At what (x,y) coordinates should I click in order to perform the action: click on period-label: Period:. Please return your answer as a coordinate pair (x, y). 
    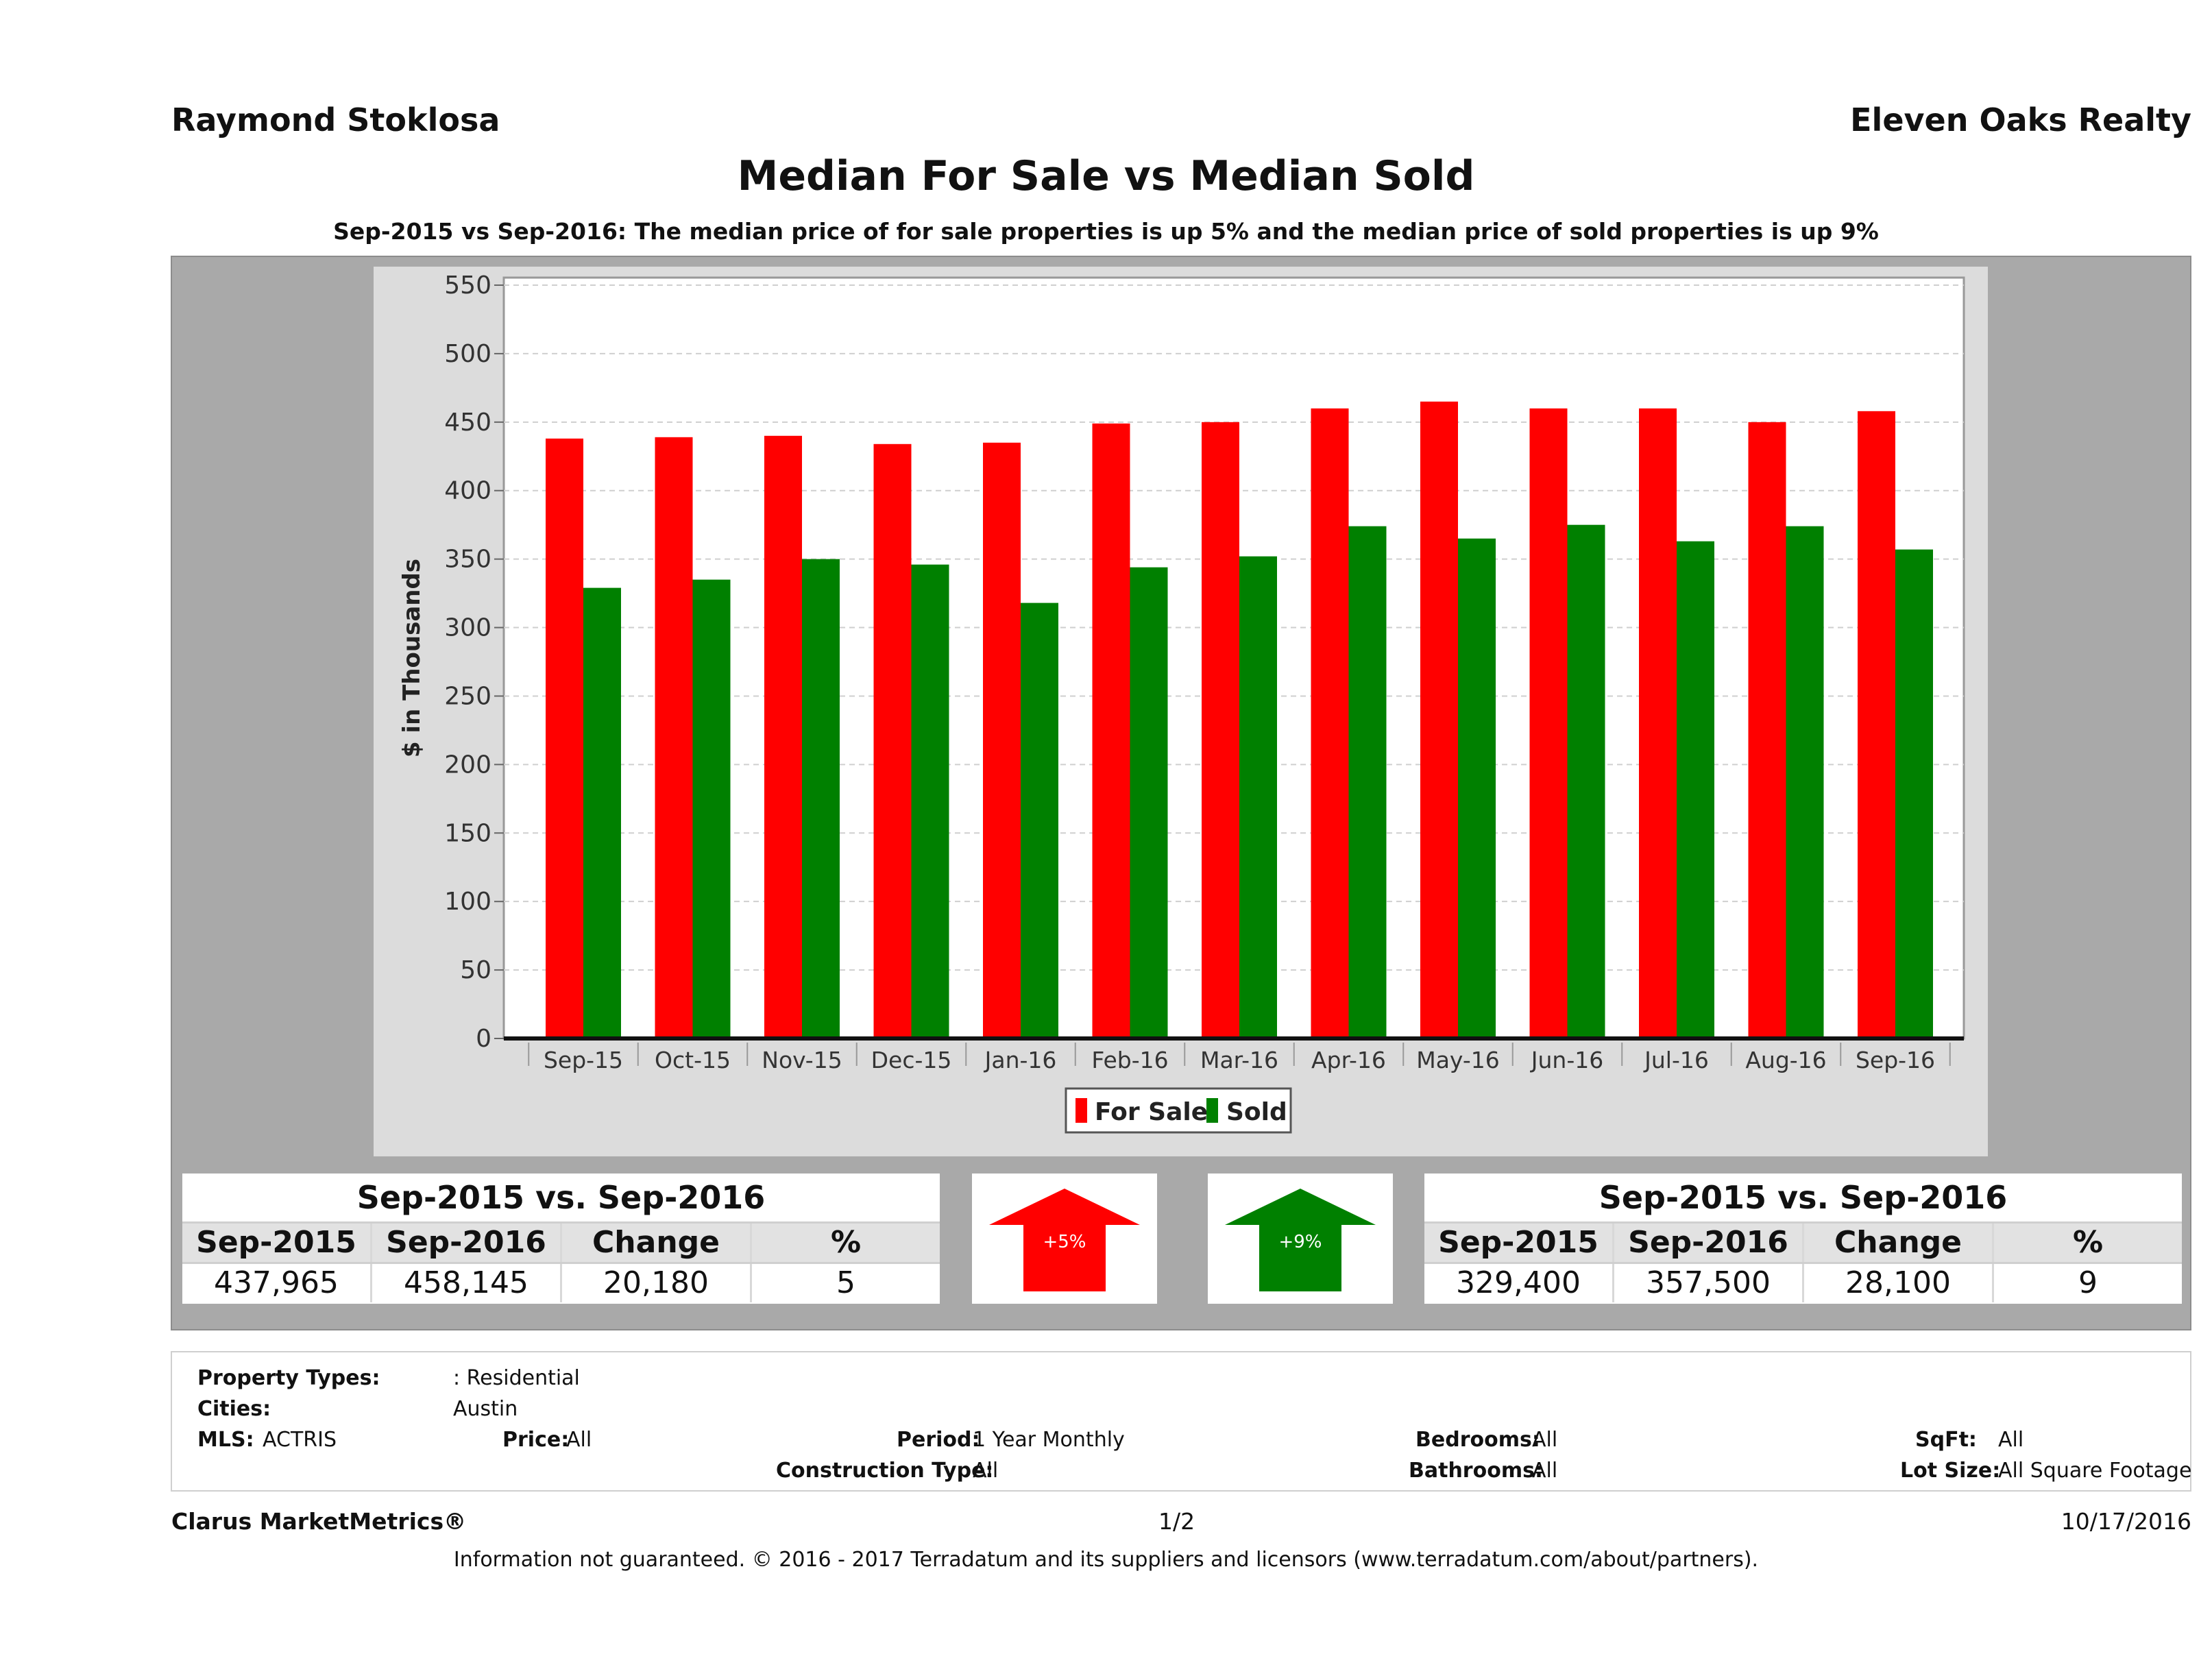
    Looking at the image, I should click on (938, 1440).